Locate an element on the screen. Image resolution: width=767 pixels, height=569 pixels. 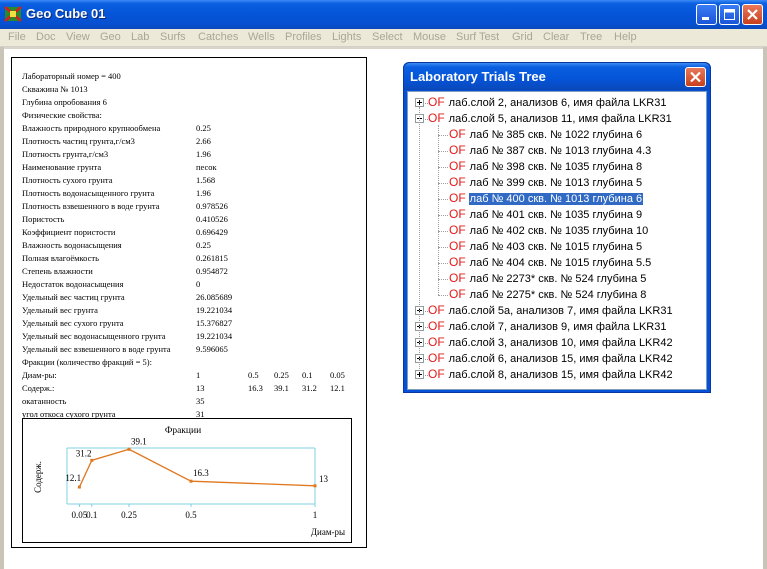
window-title: Geo Cube 01 is located at coordinates (66, 13).